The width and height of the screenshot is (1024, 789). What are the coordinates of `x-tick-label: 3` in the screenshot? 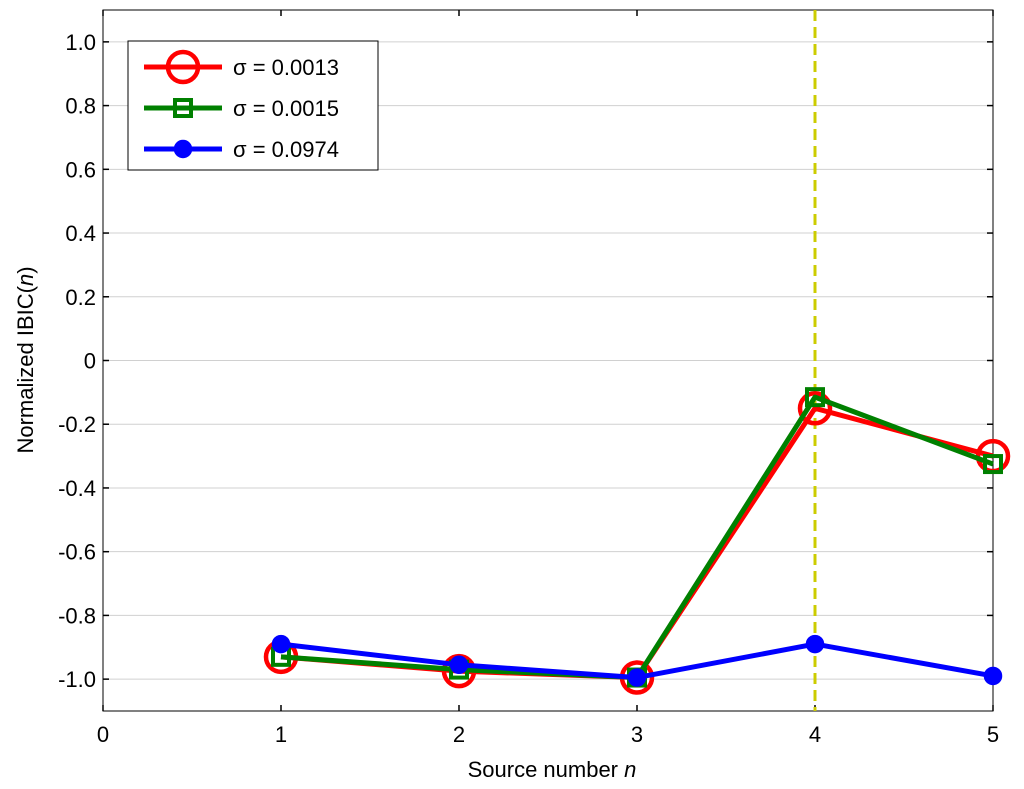 It's located at (637, 734).